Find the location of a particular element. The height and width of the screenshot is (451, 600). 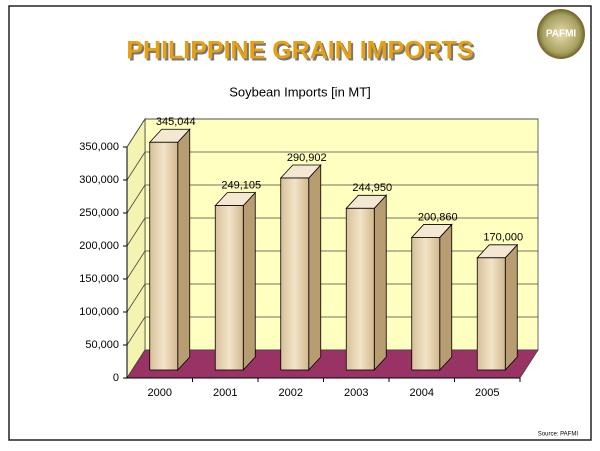

x-tick-label: 2004 is located at coordinates (422, 393).